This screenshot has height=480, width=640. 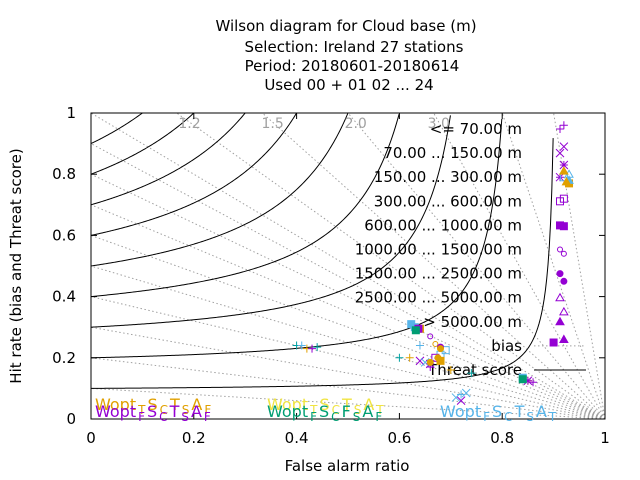 I want to click on y-tick-label: 0.4, so click(x=64, y=297).